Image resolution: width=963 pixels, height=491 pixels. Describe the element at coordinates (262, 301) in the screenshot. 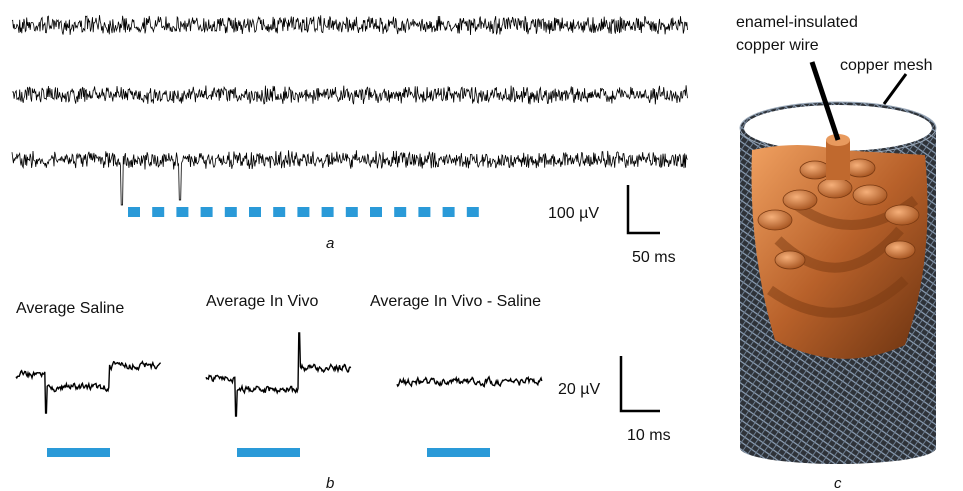

I see `panel-title: Average In Vivo` at that location.